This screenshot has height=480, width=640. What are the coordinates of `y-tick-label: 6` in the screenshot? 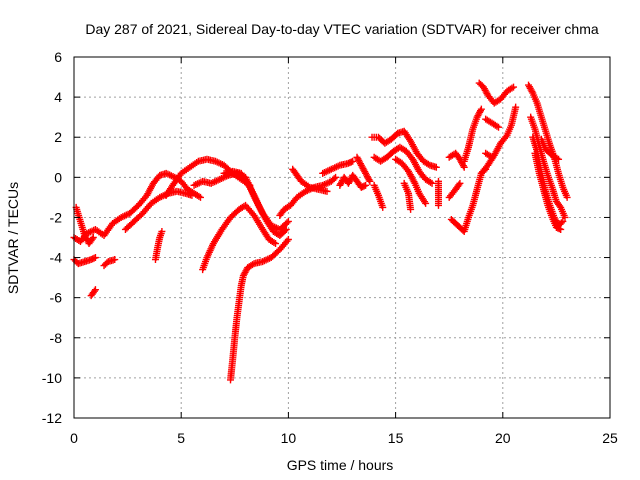 It's located at (58, 57).